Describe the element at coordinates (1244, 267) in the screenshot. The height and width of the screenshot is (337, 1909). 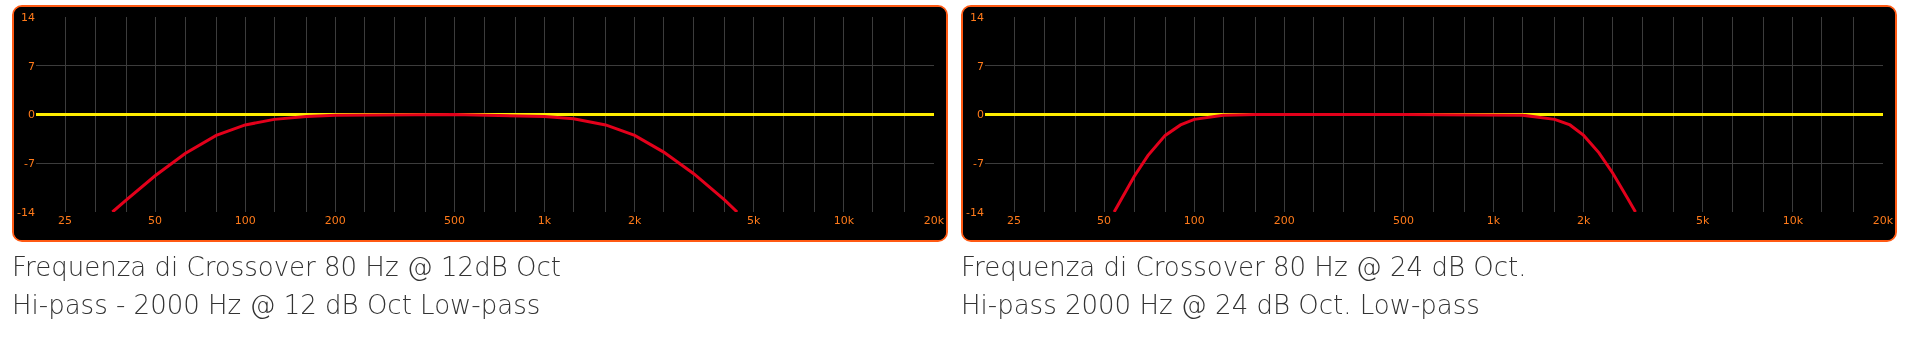
I see `text: Frequenza di Crossover 80 Hz @ 24 dB Oct.` at that location.